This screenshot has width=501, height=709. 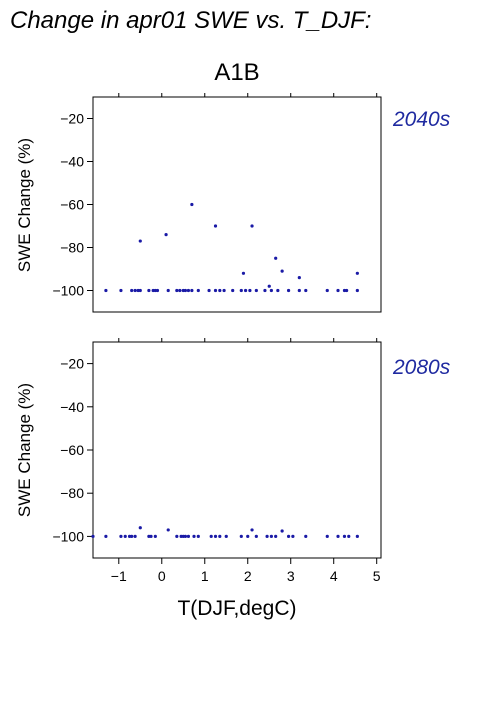 What do you see at coordinates (291, 576) in the screenshot?
I see `x-tick-label: 3` at bounding box center [291, 576].